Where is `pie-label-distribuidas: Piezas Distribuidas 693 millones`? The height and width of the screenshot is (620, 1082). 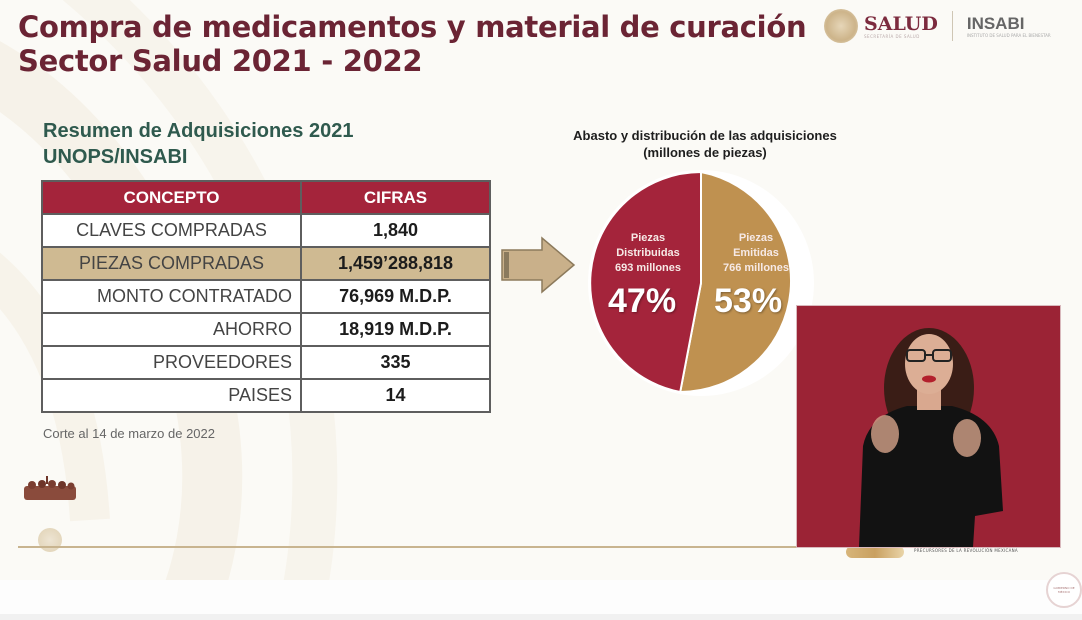 pie-label-distribuidas: Piezas Distribuidas 693 millones is located at coordinates (648, 253).